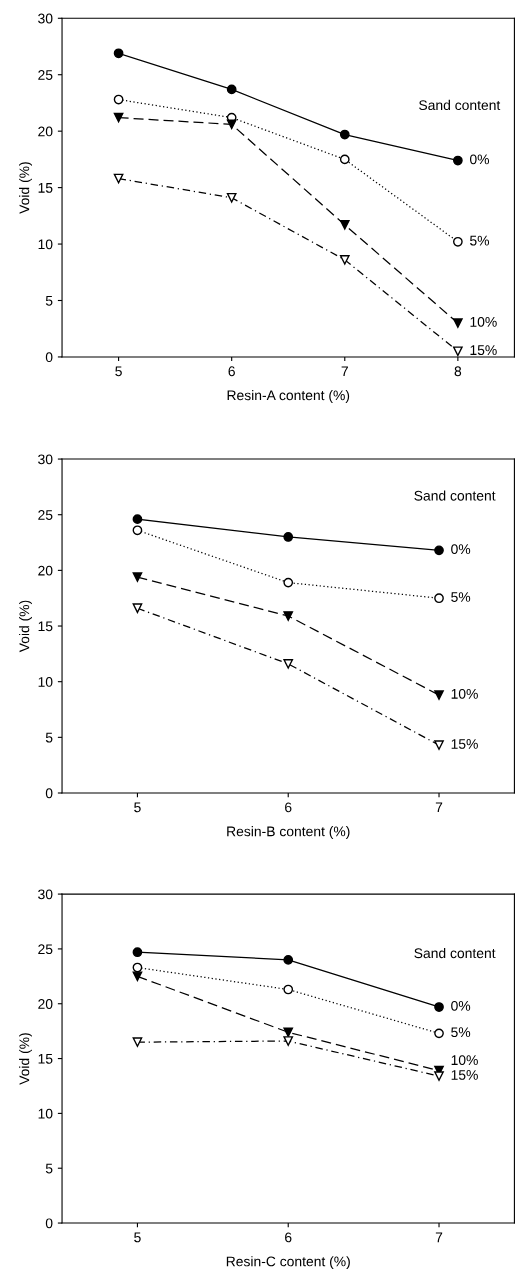 This screenshot has height=1278, width=517. Describe the element at coordinates (288, 396) in the screenshot. I see `x-axis-title: Resin-A content (%)` at that location.